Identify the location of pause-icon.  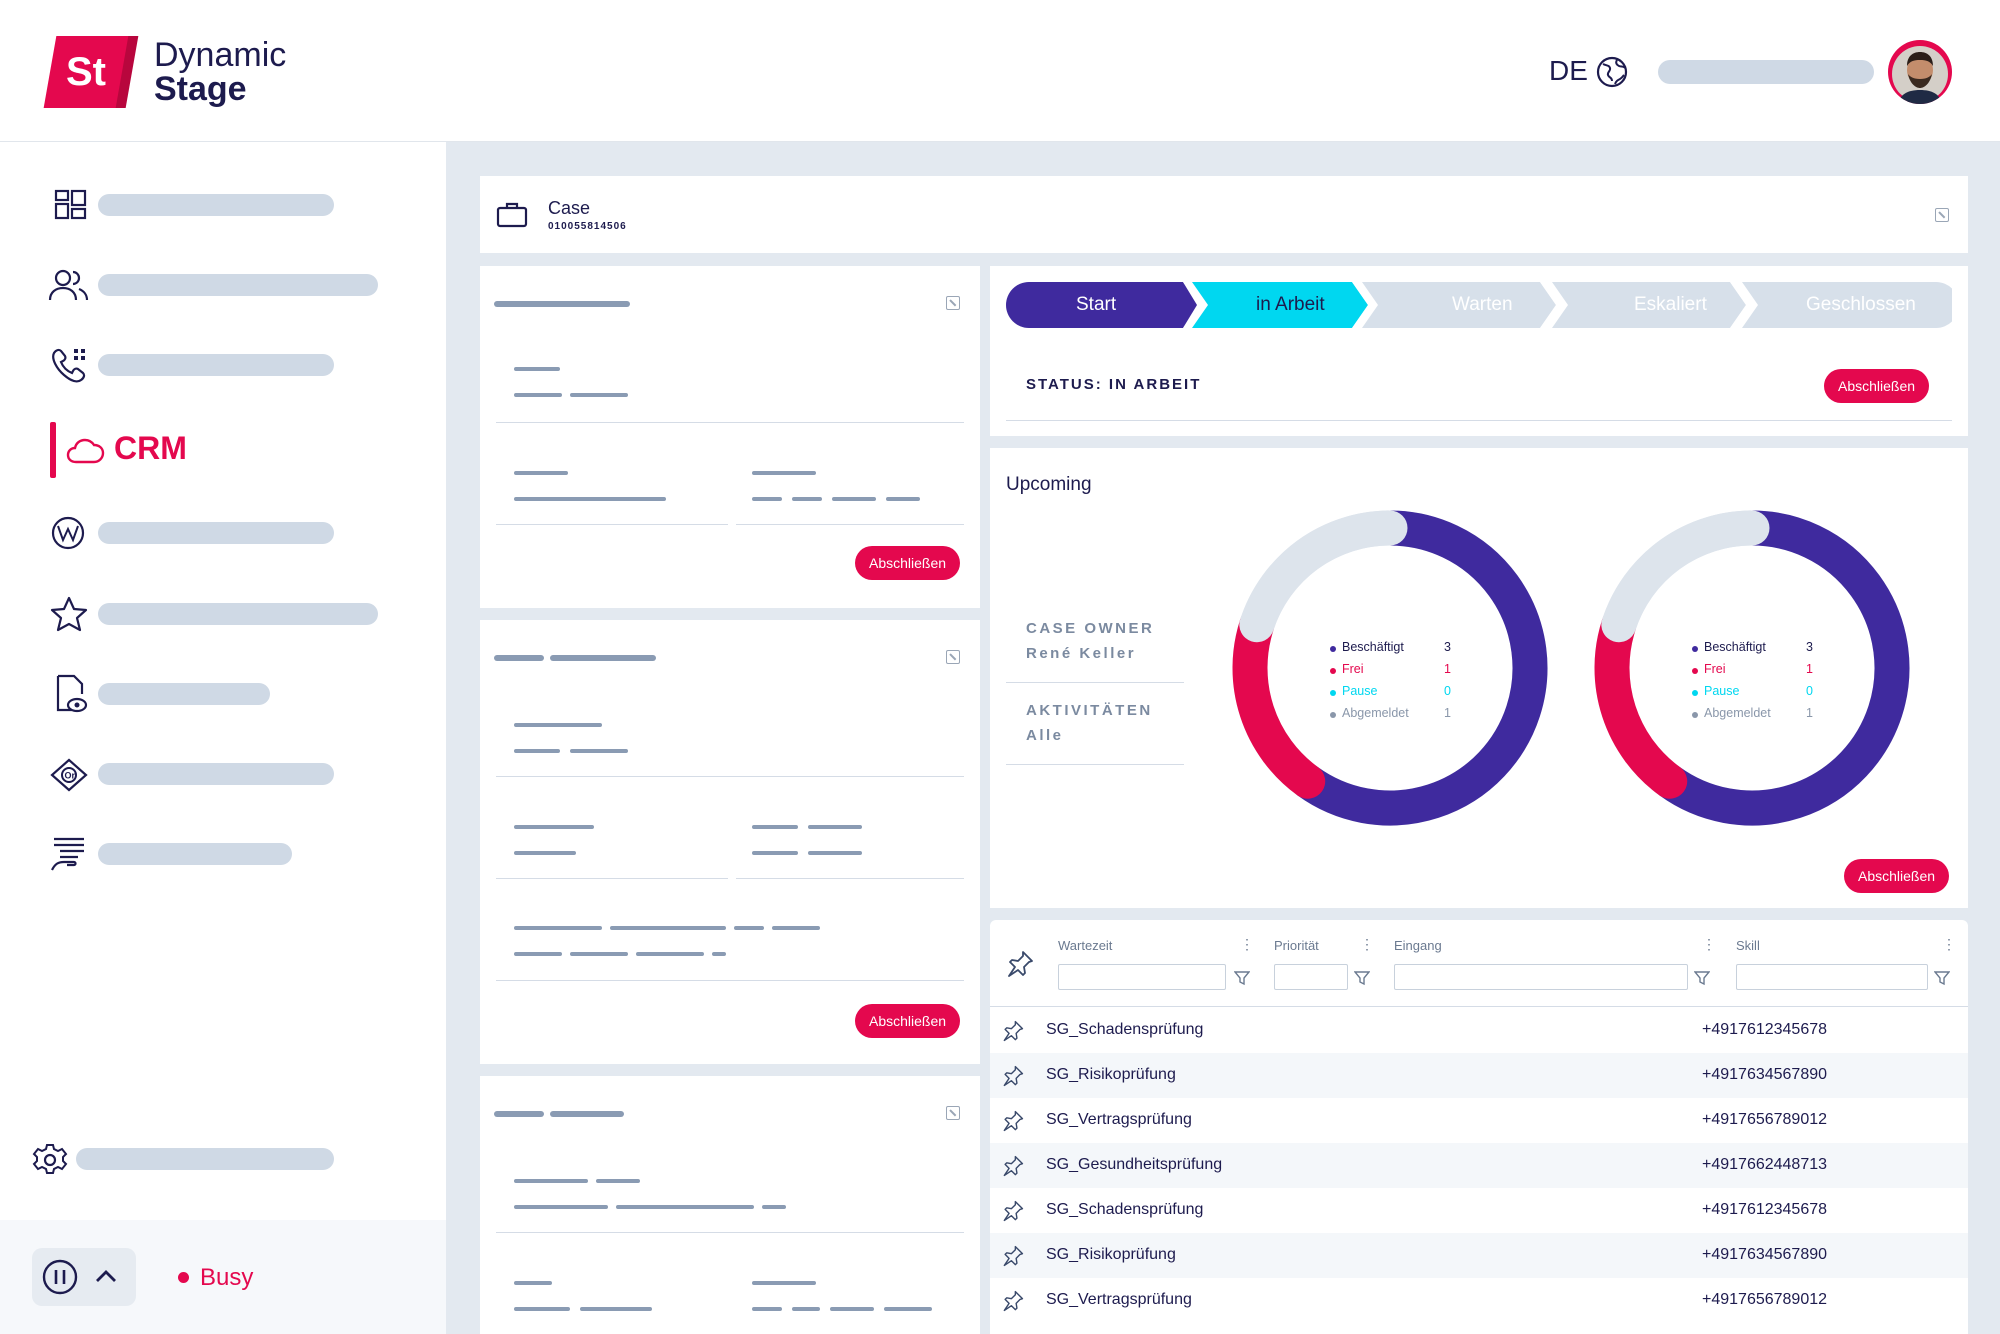
(60, 1277).